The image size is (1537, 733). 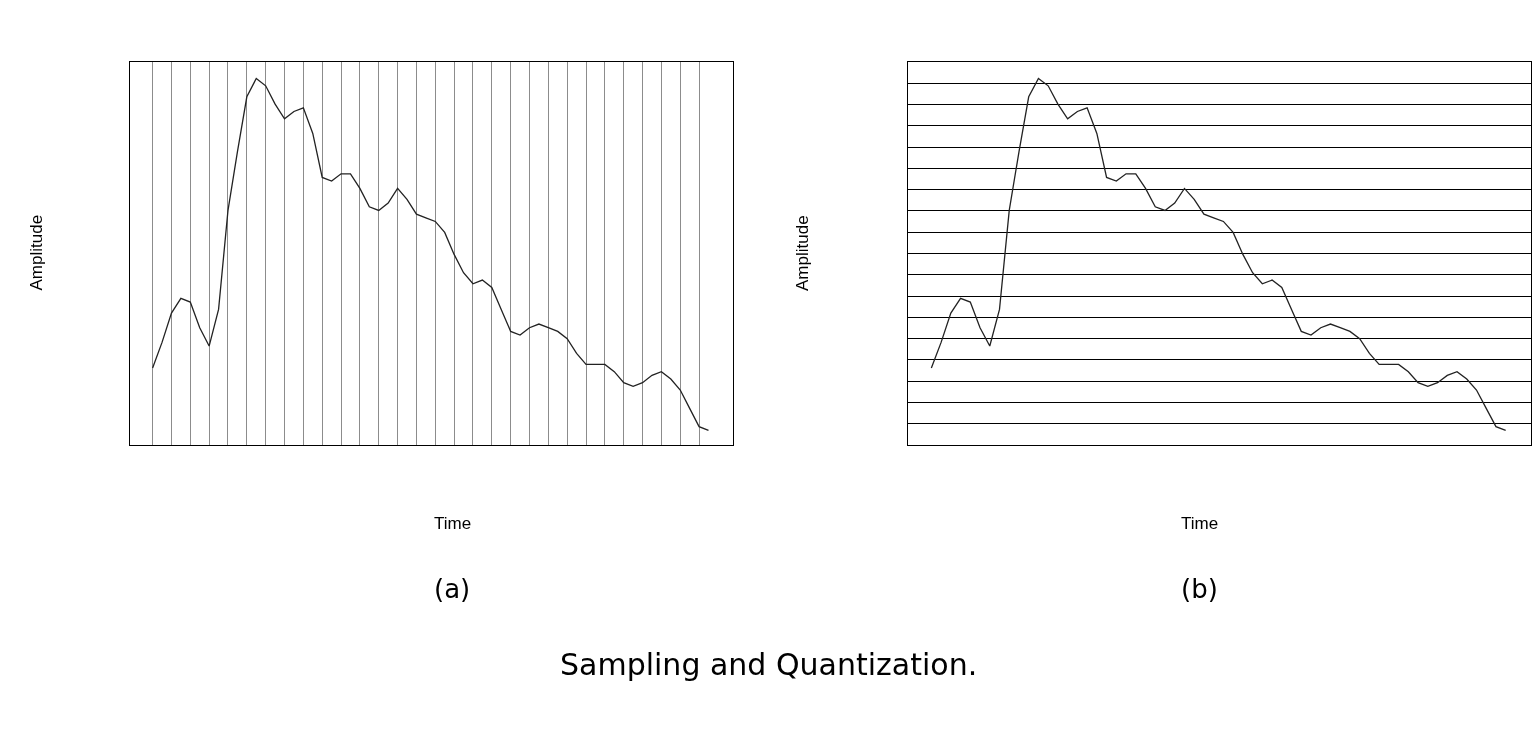 I want to click on text: (b), so click(x=1199, y=589).